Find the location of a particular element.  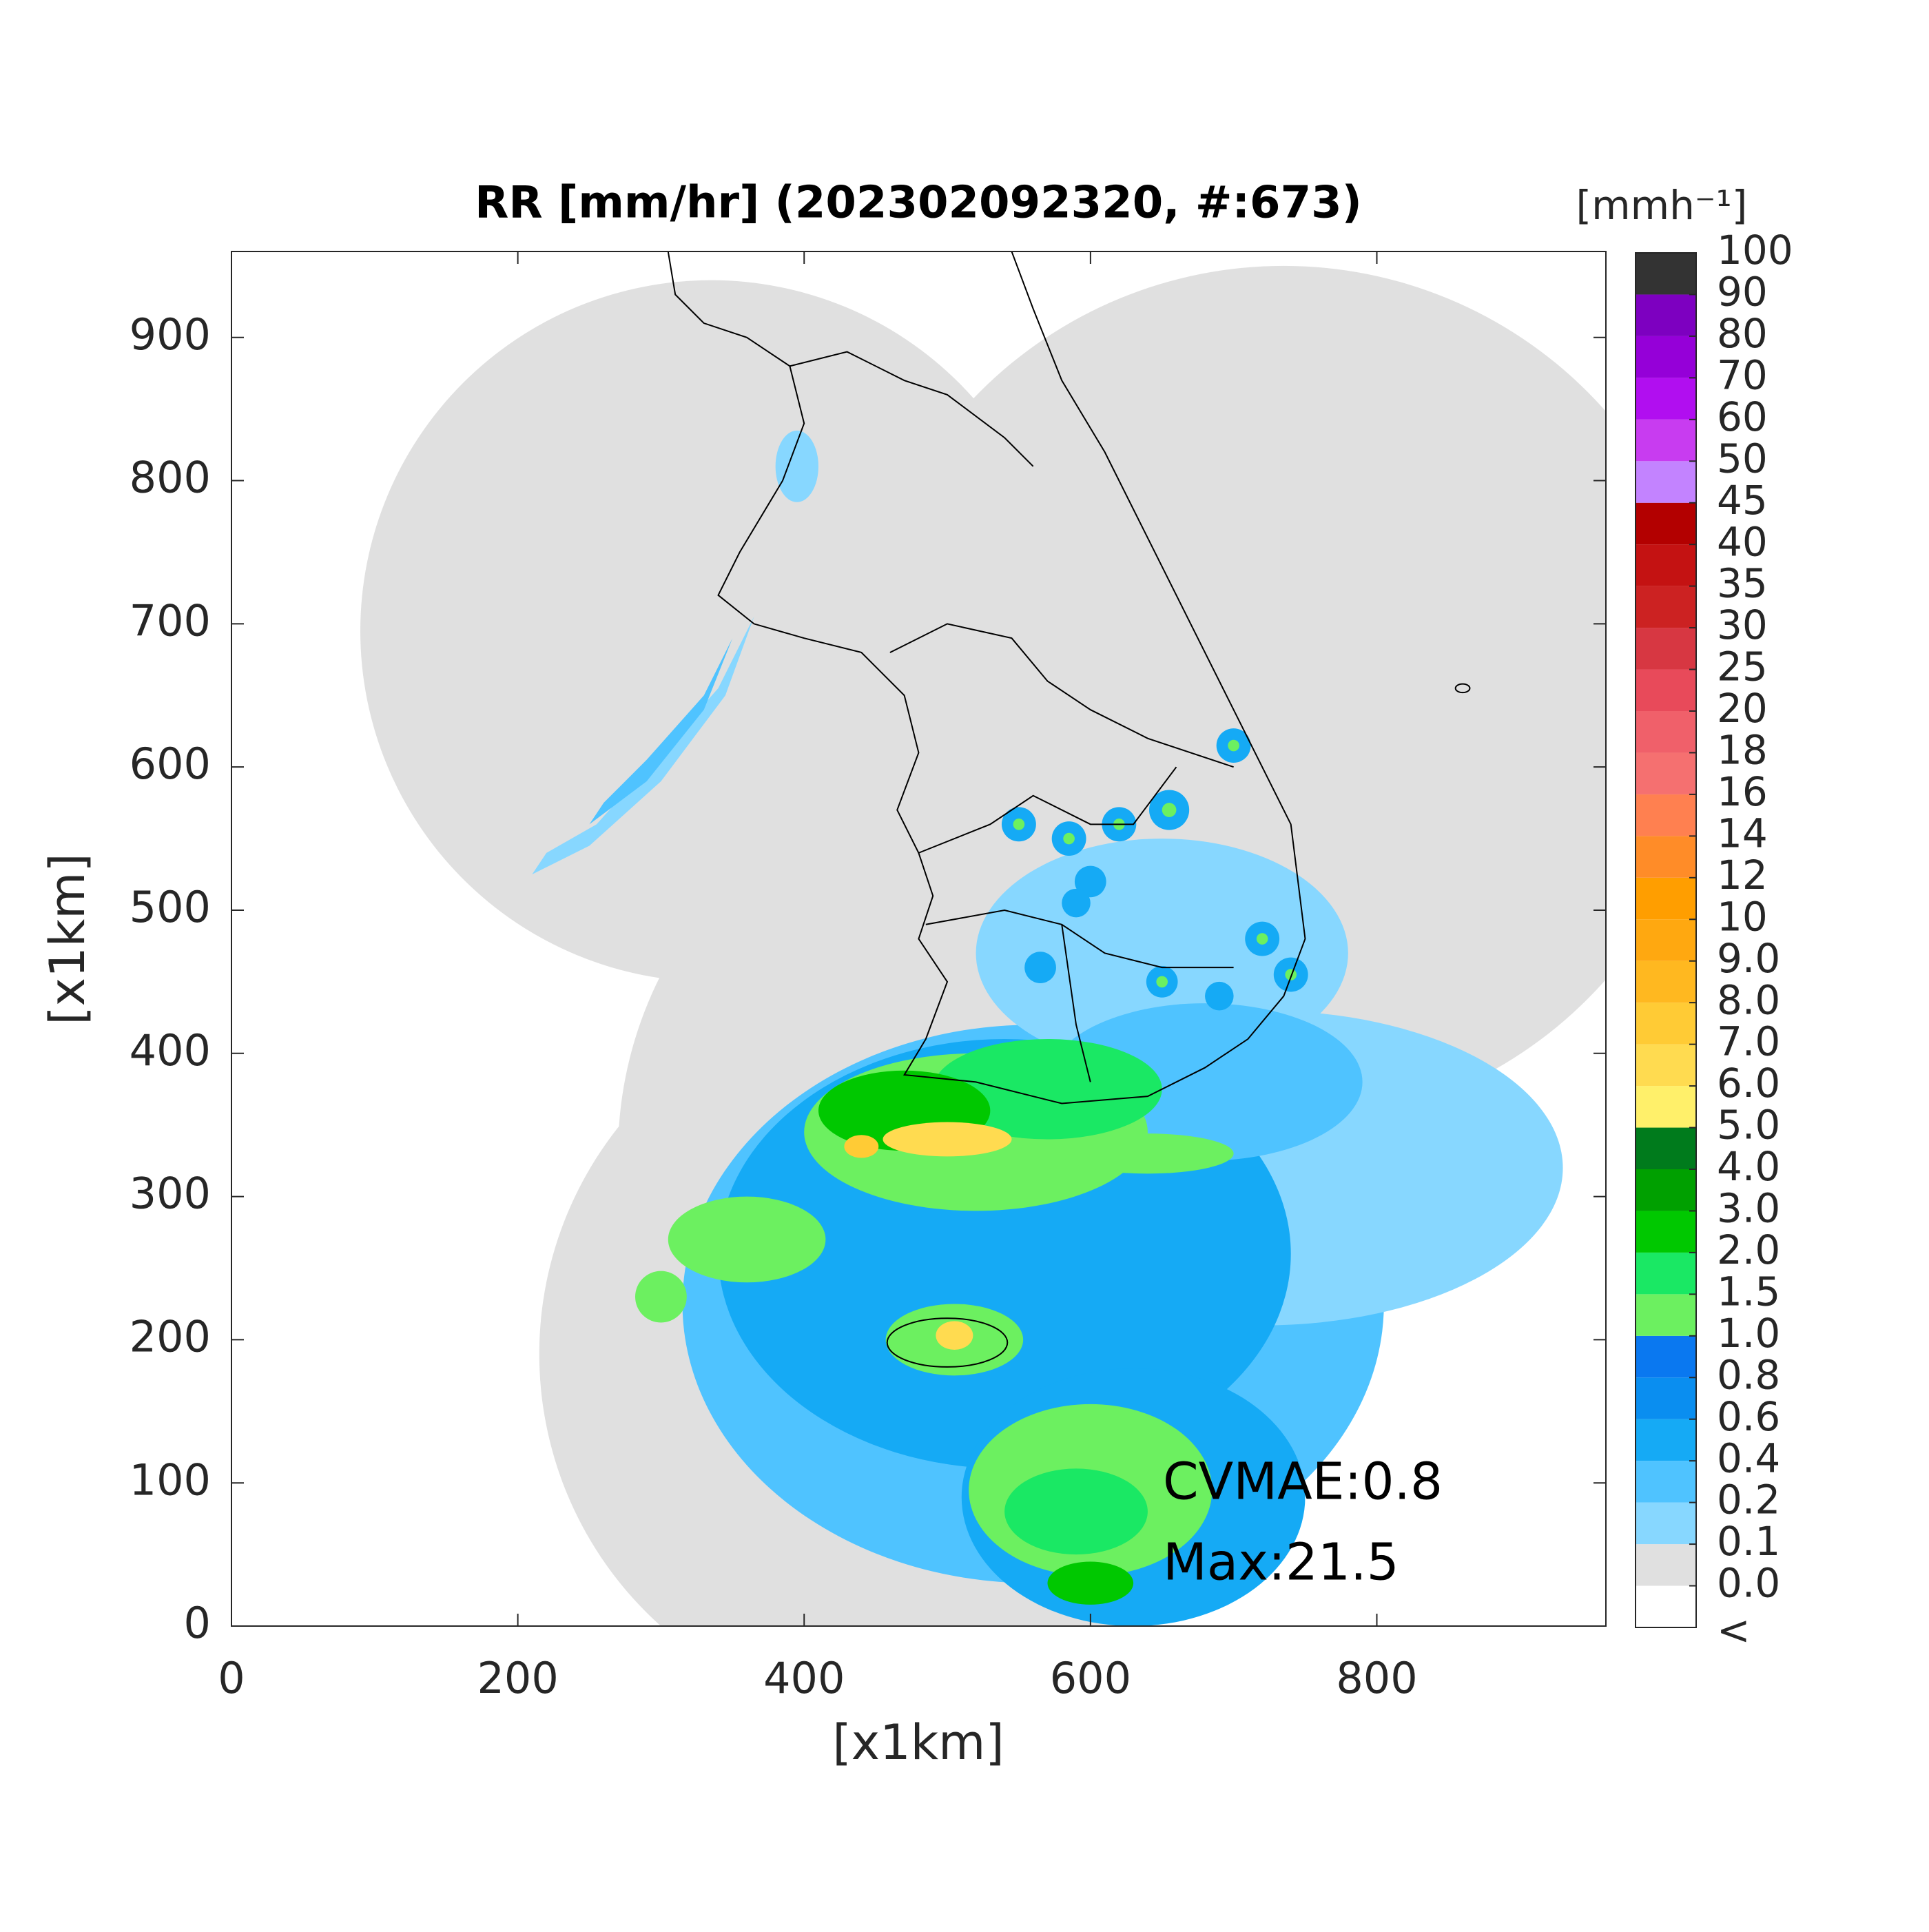

y-tick-label: 200 is located at coordinates (170, 1336).